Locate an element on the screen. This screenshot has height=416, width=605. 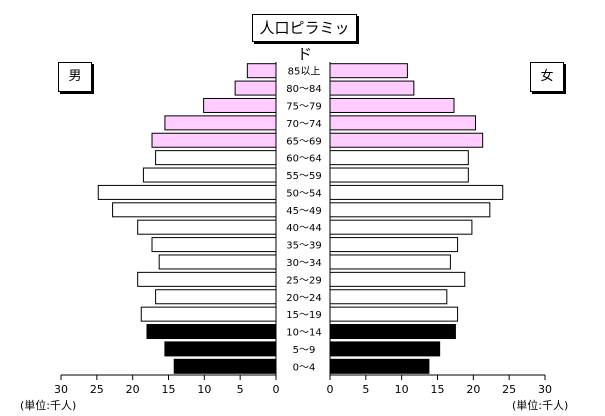
female-x-tick-label: 10 is located at coordinates (402, 389).